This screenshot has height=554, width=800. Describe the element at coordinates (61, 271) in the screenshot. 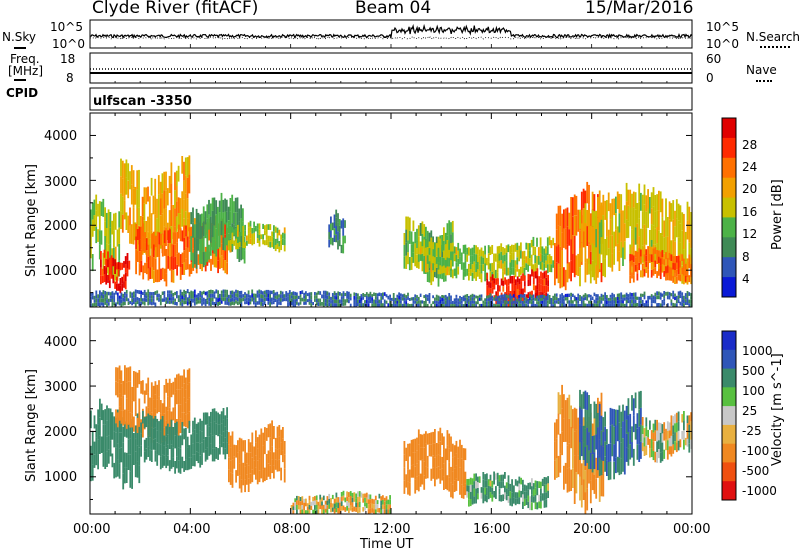

I see `power-ytick-1000: 1000` at that location.